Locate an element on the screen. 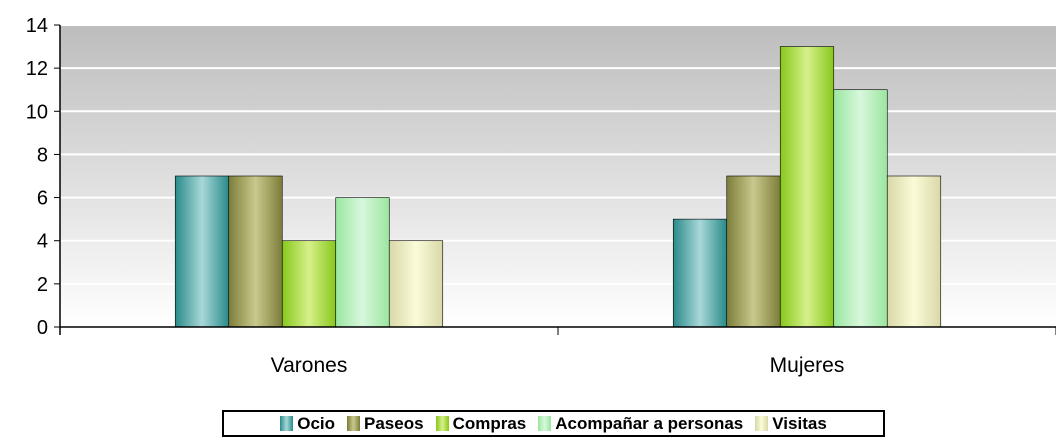 This screenshot has height=442, width=1056. bar-visitas-mujeres is located at coordinates (914, 251).